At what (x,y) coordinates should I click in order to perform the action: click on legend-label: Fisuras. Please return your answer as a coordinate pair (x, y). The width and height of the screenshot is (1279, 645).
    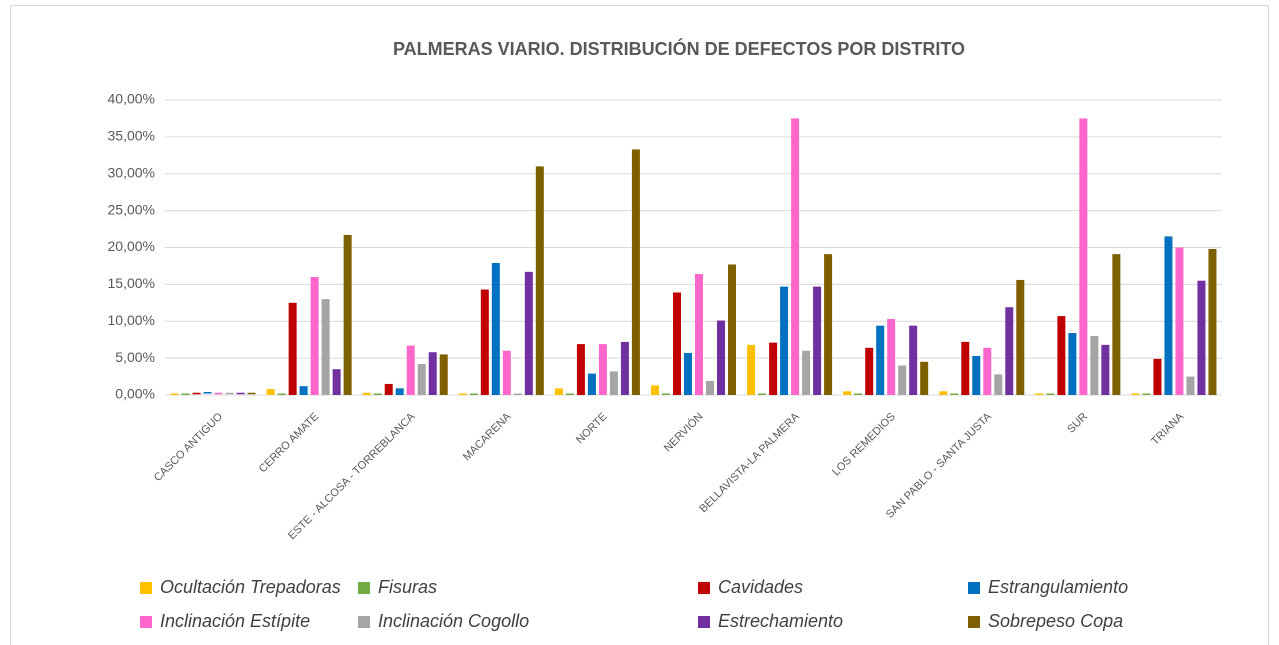
    Looking at the image, I should click on (407, 587).